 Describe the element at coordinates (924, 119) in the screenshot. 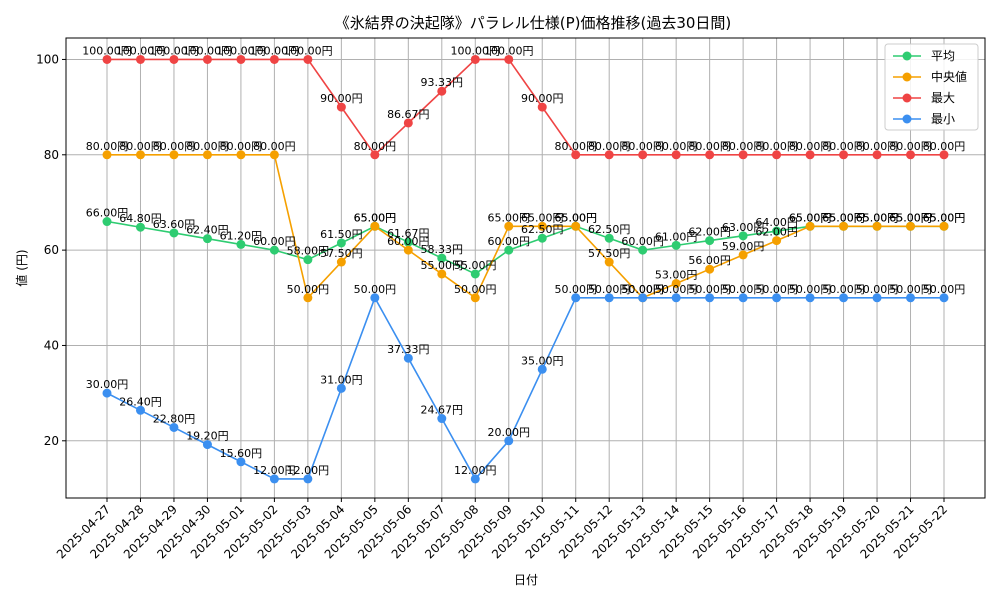

I see `legend-item: 最小` at that location.